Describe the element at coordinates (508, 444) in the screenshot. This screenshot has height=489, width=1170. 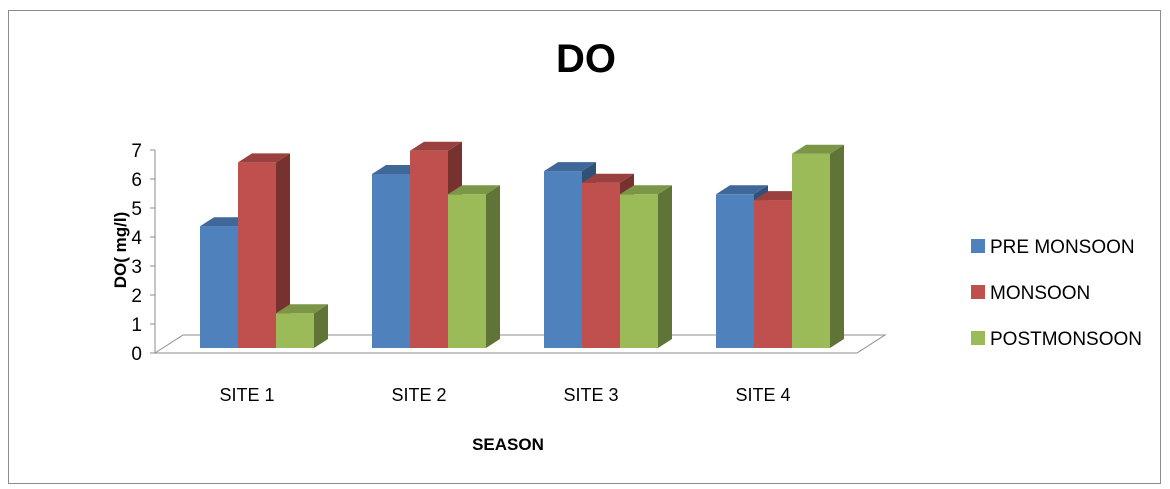
I see `x-axis-title: SEASON` at that location.